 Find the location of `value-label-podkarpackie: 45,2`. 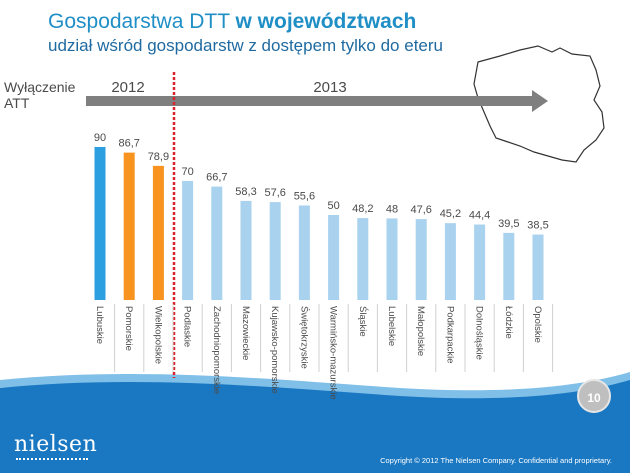

value-label-podkarpackie: 45,2 is located at coordinates (450, 214).